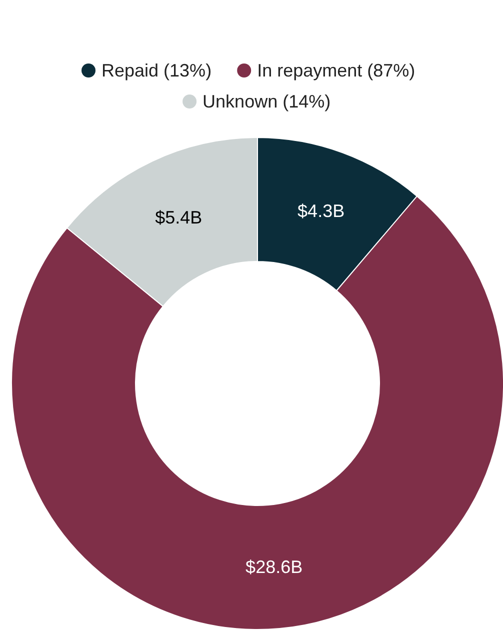  What do you see at coordinates (178, 217) in the screenshot?
I see `data-label: $5.4B` at bounding box center [178, 217].